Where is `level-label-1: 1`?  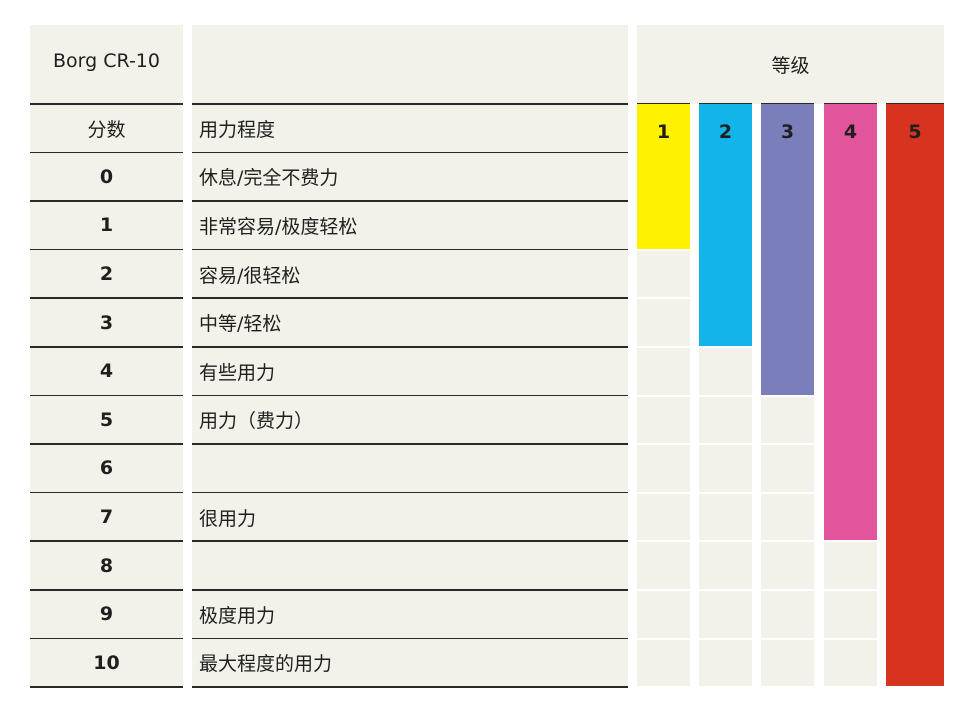
level-label-1: 1 is located at coordinates (663, 132).